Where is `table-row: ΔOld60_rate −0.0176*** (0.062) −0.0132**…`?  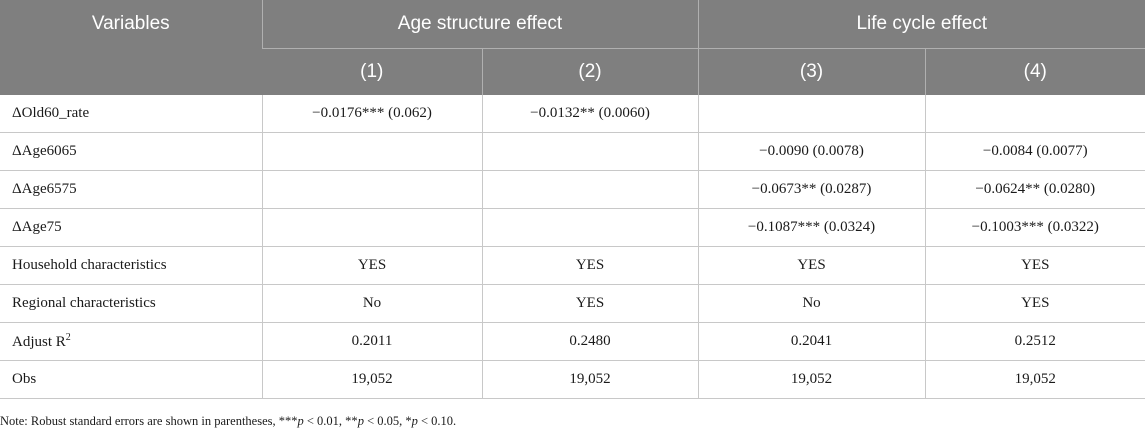
table-row: ΔOld60_rate −0.0176*** (0.062) −0.0132**… is located at coordinates (572, 114).